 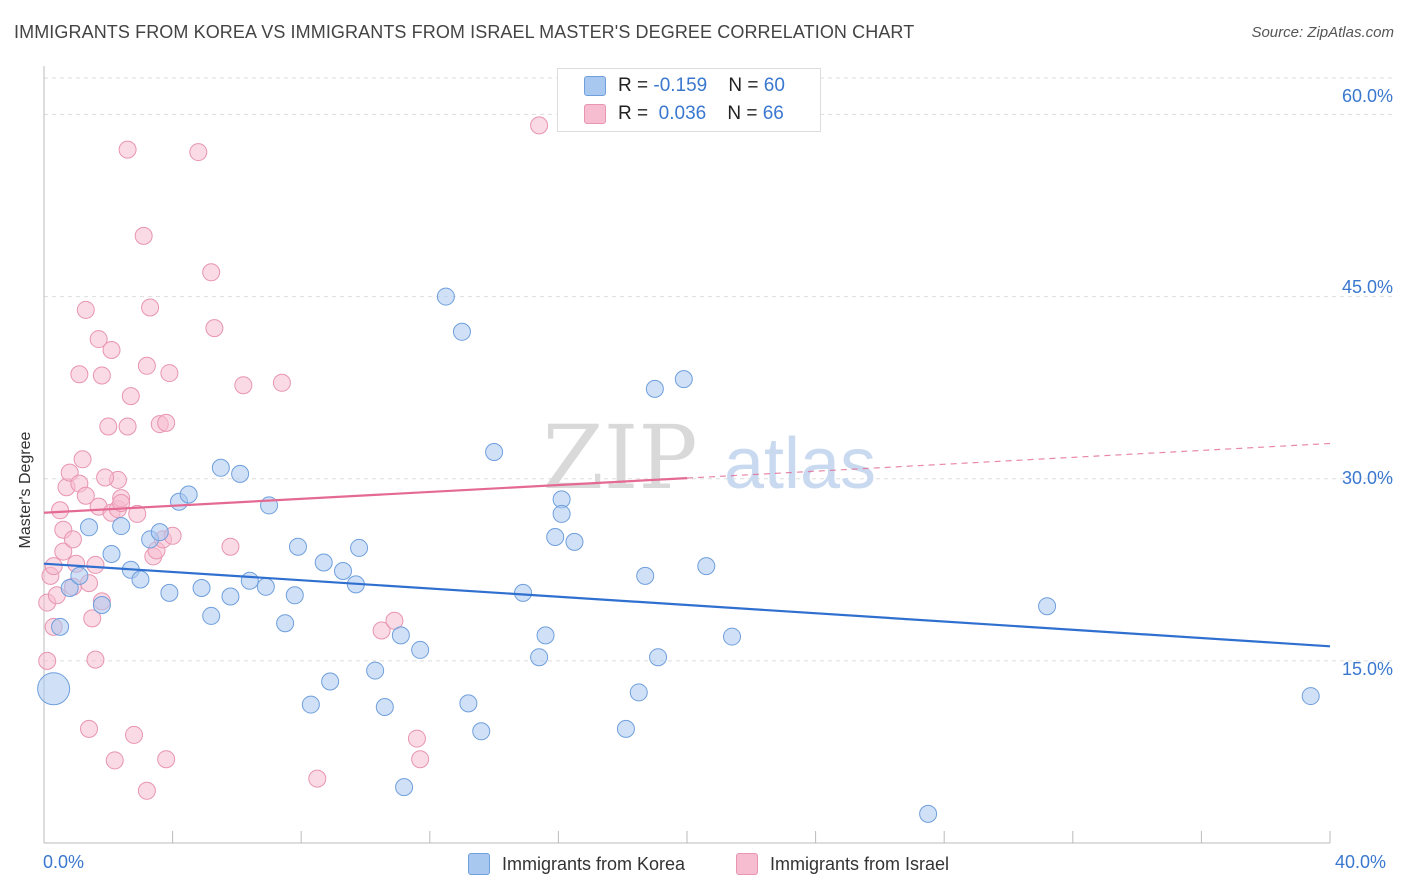 I want to click on y-axis-label-wrap: Master's Degree, so click(x=26, y=490).